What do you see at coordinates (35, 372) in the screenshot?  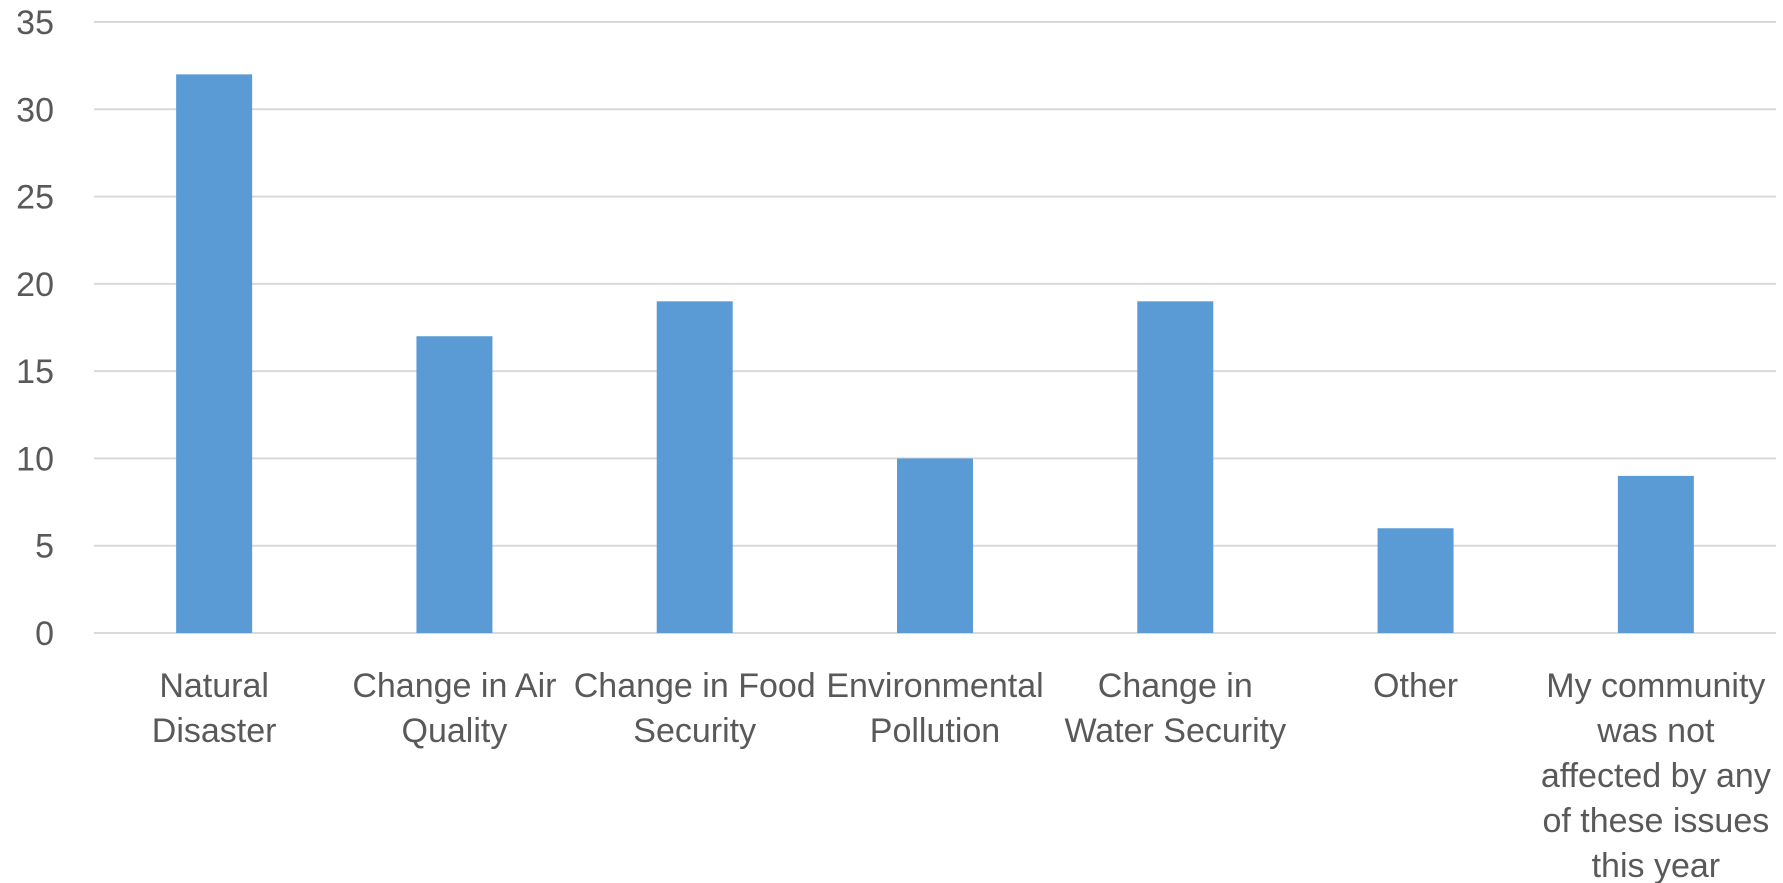 I see `y-tick-label: 15` at bounding box center [35, 372].